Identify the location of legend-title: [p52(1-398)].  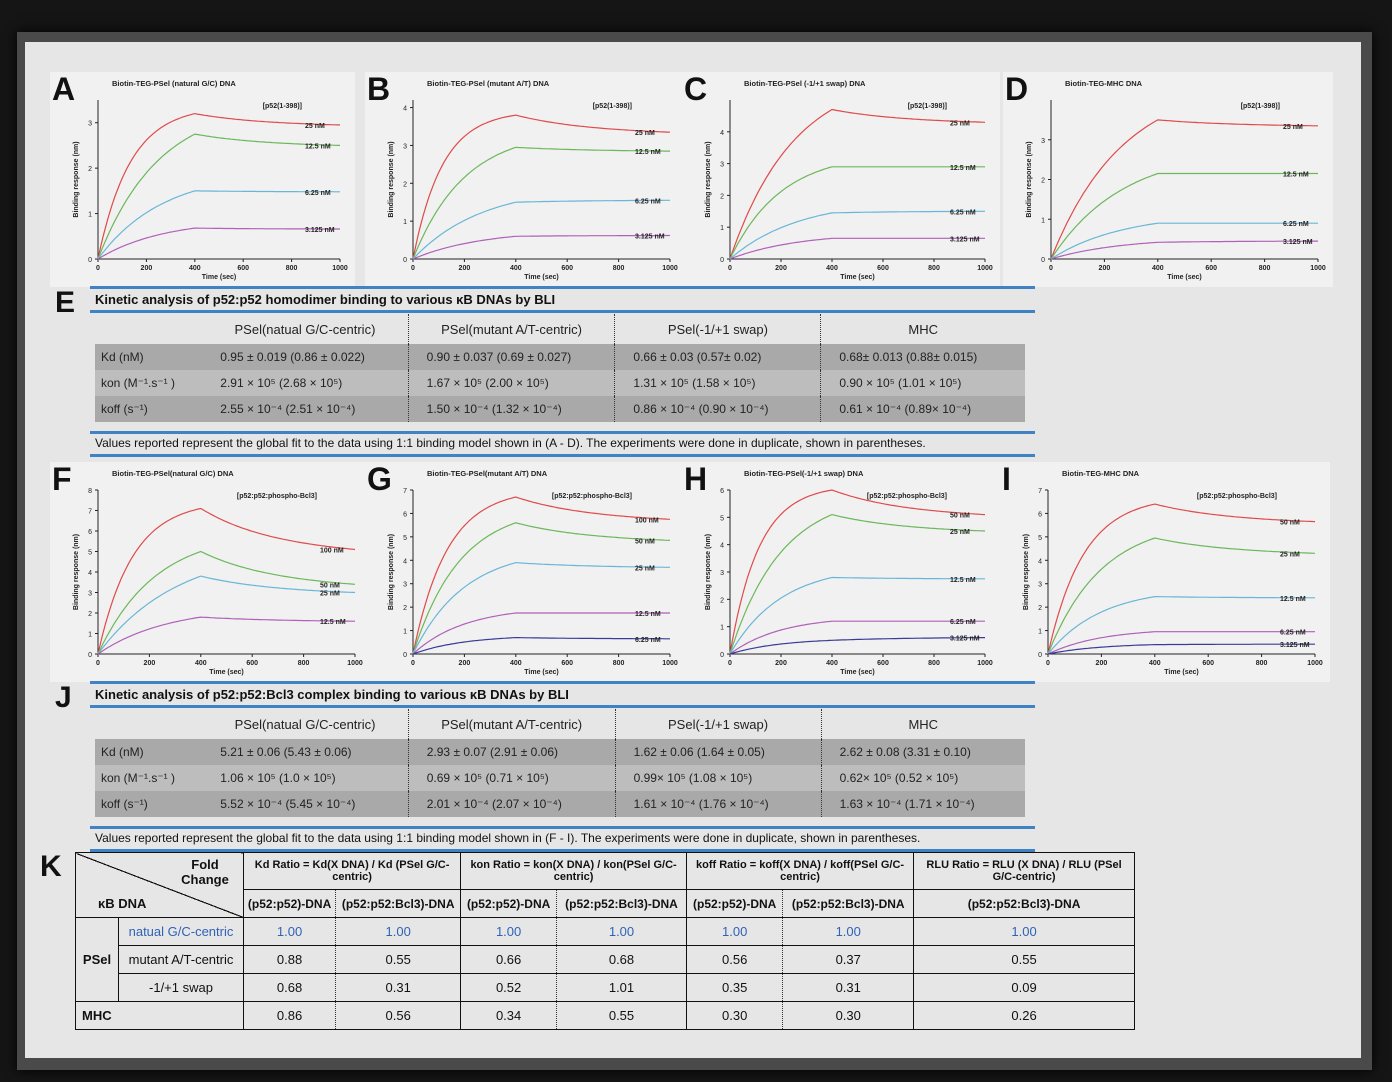
(927, 106).